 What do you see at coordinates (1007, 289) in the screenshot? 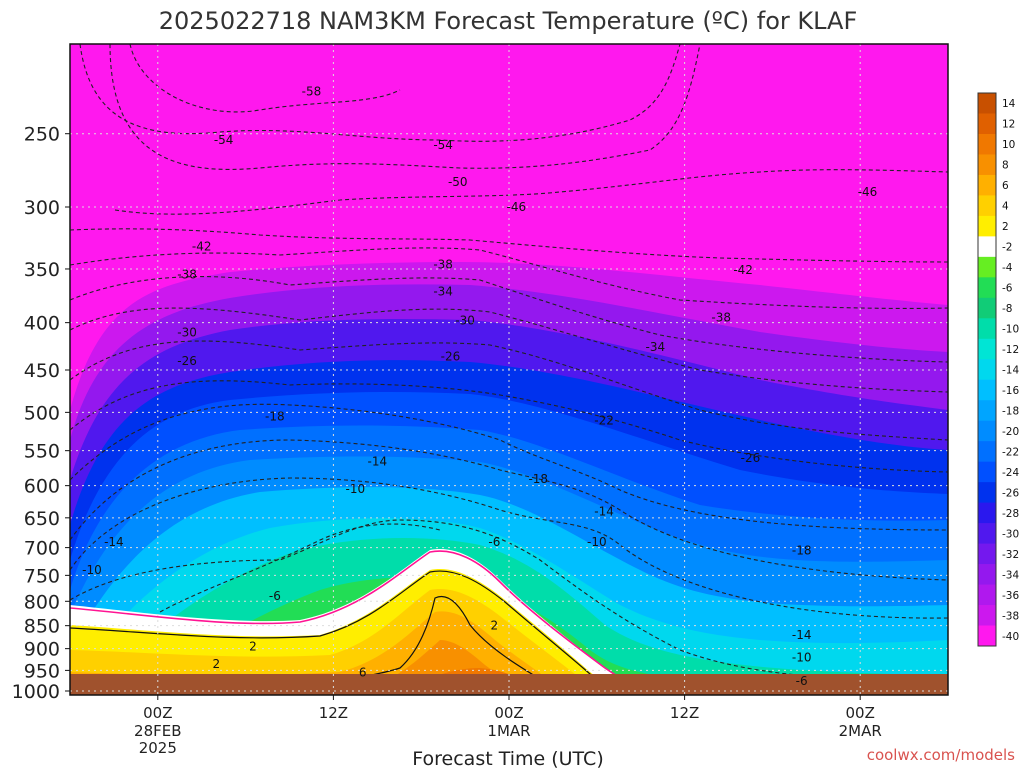
I see `colorbar-label: -6` at bounding box center [1007, 289].